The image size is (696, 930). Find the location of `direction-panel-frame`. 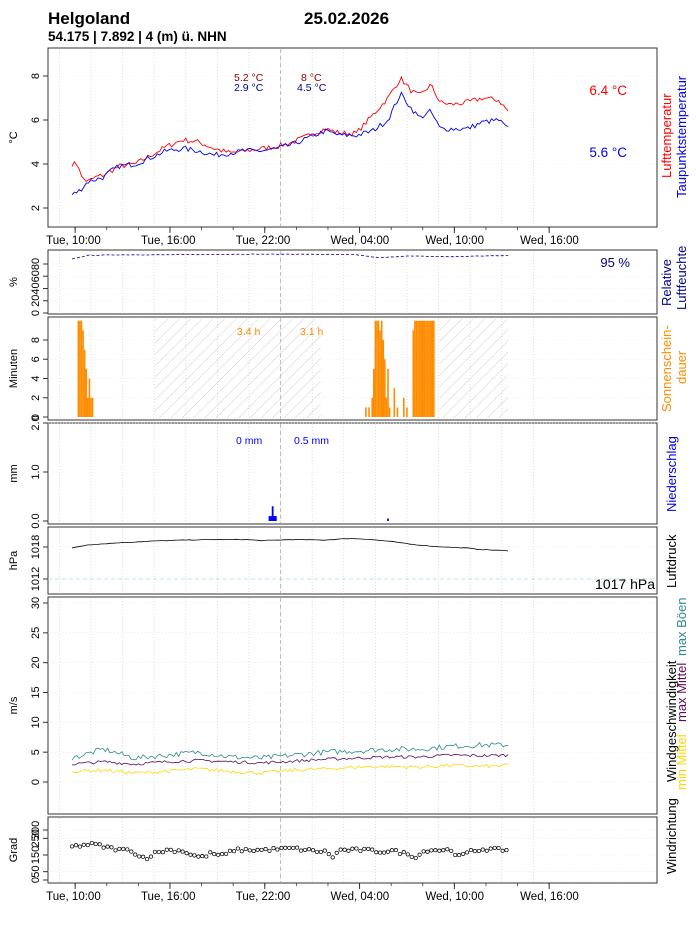

direction-panel-frame is located at coordinates (352, 850).